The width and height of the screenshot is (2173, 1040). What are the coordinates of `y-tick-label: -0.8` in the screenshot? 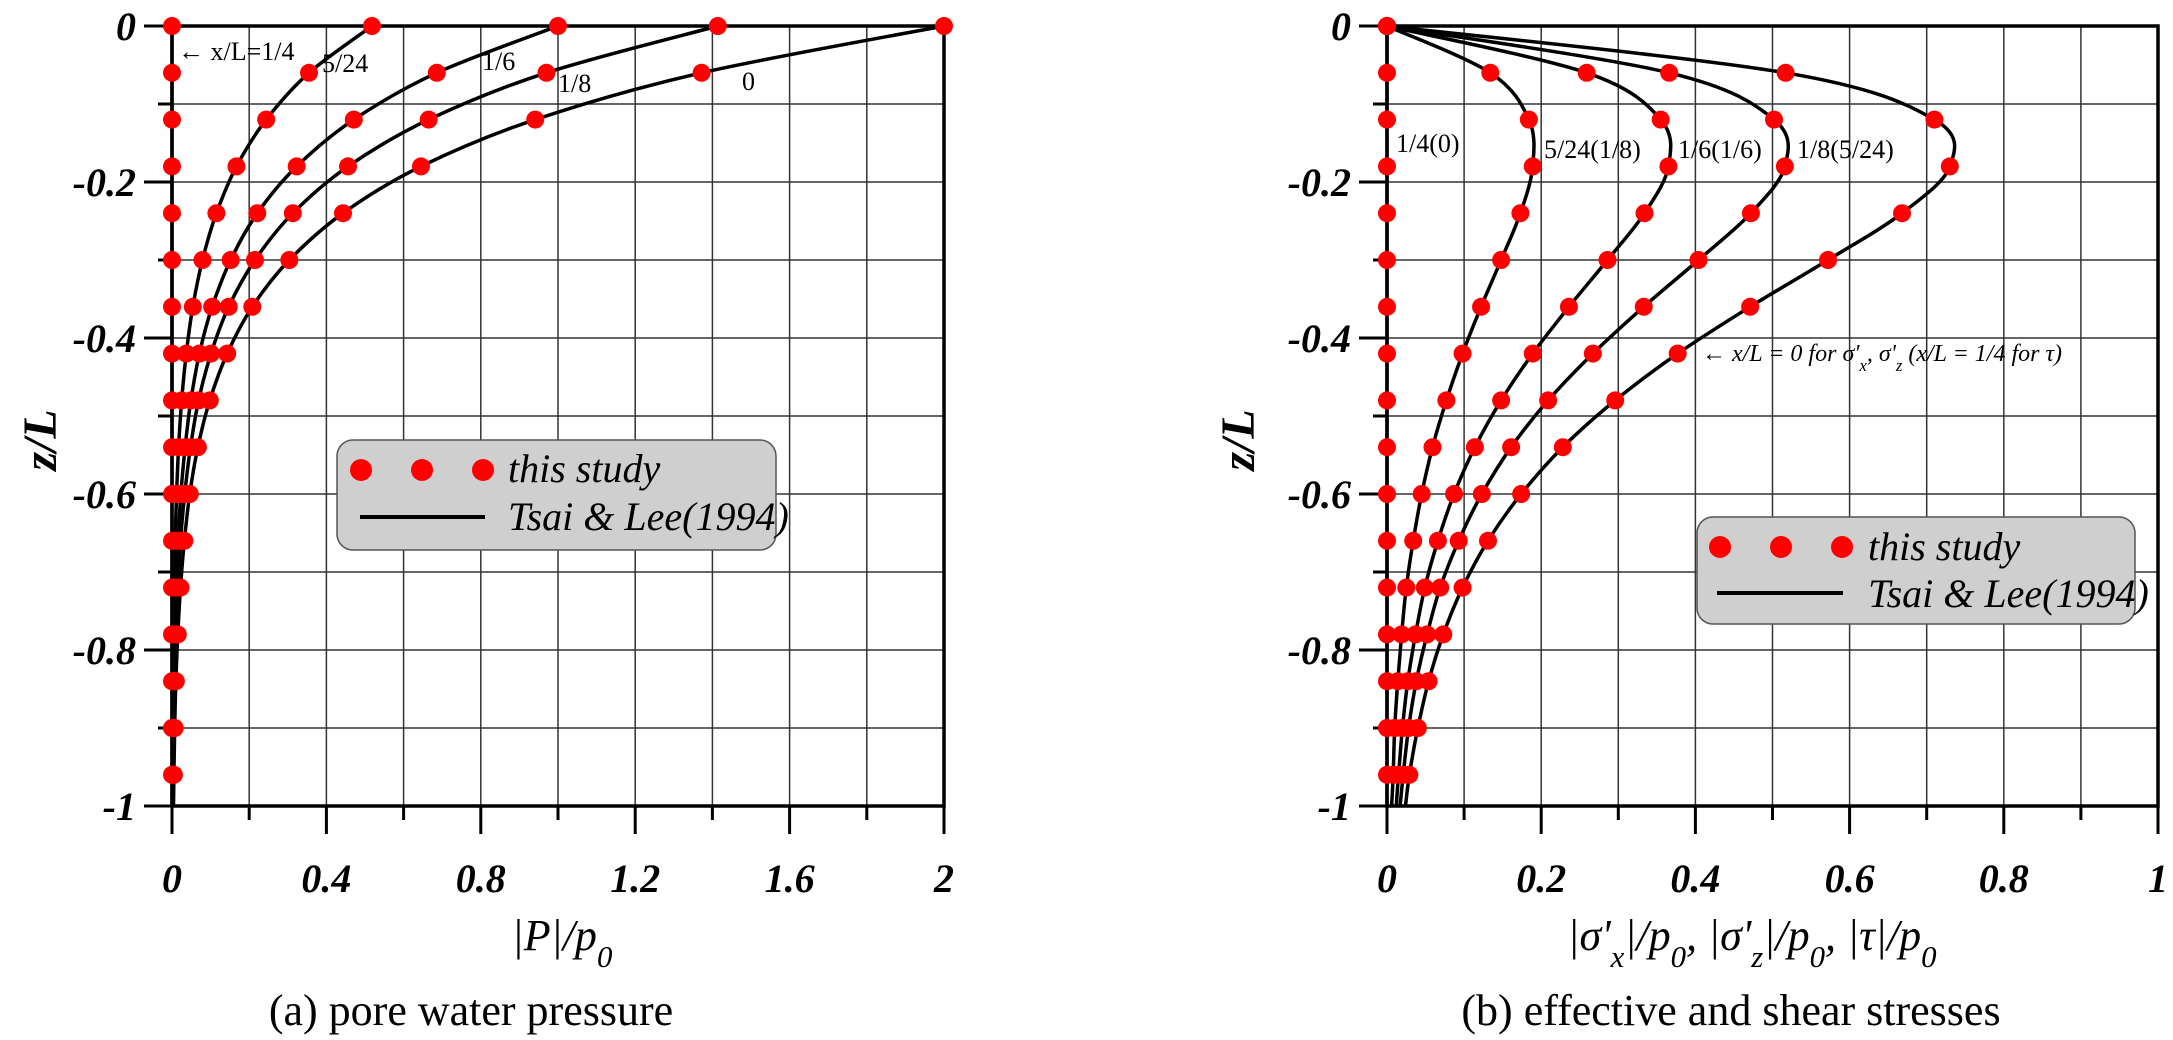 It's located at (1319, 650).